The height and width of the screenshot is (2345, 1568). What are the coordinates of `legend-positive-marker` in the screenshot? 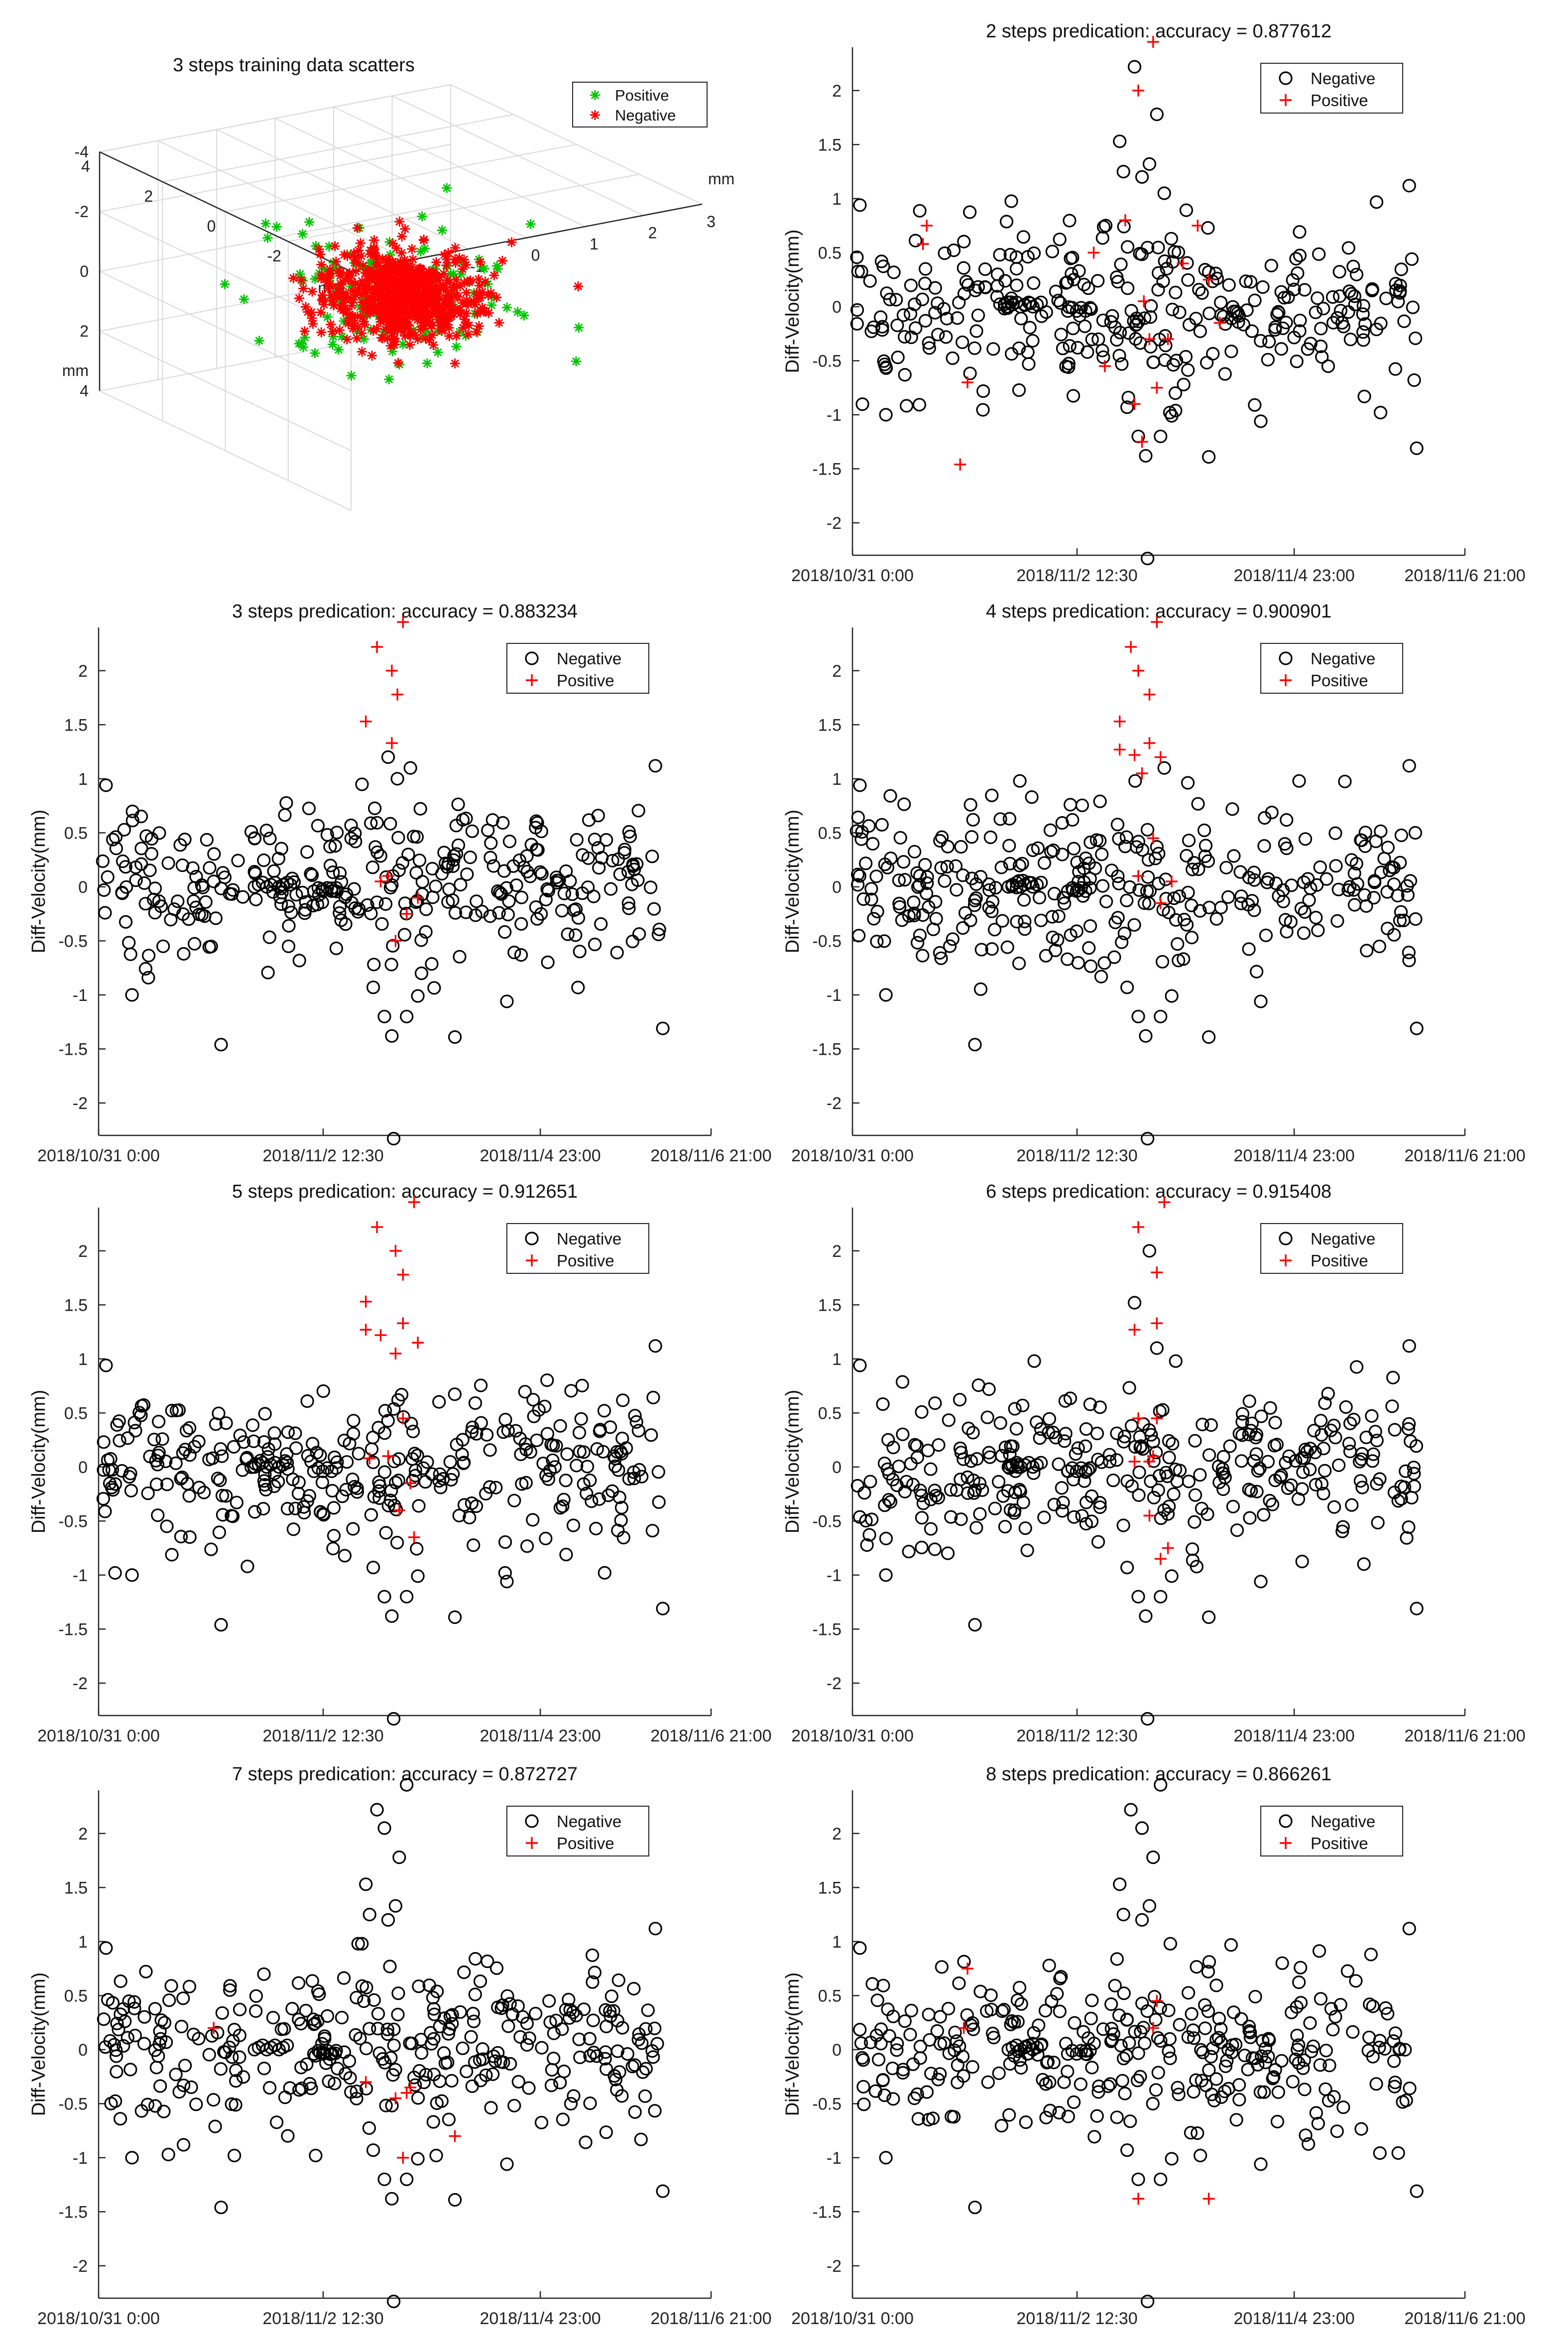 It's located at (532, 1843).